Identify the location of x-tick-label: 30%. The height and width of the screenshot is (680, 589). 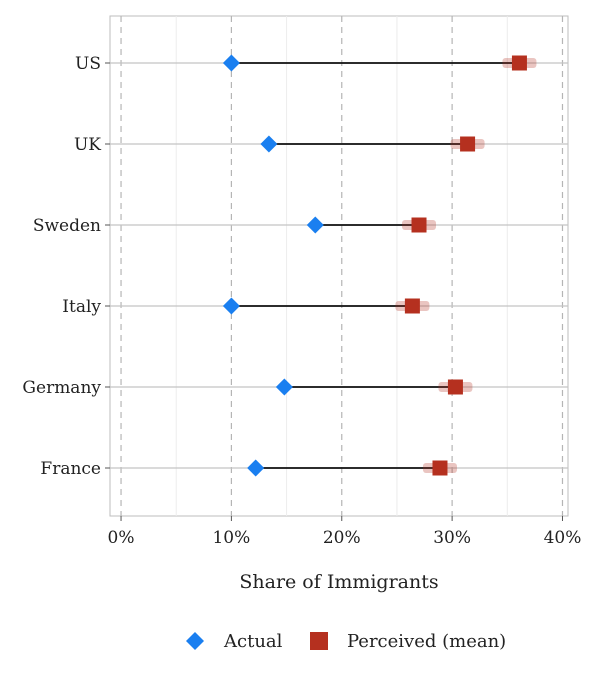
(452, 538).